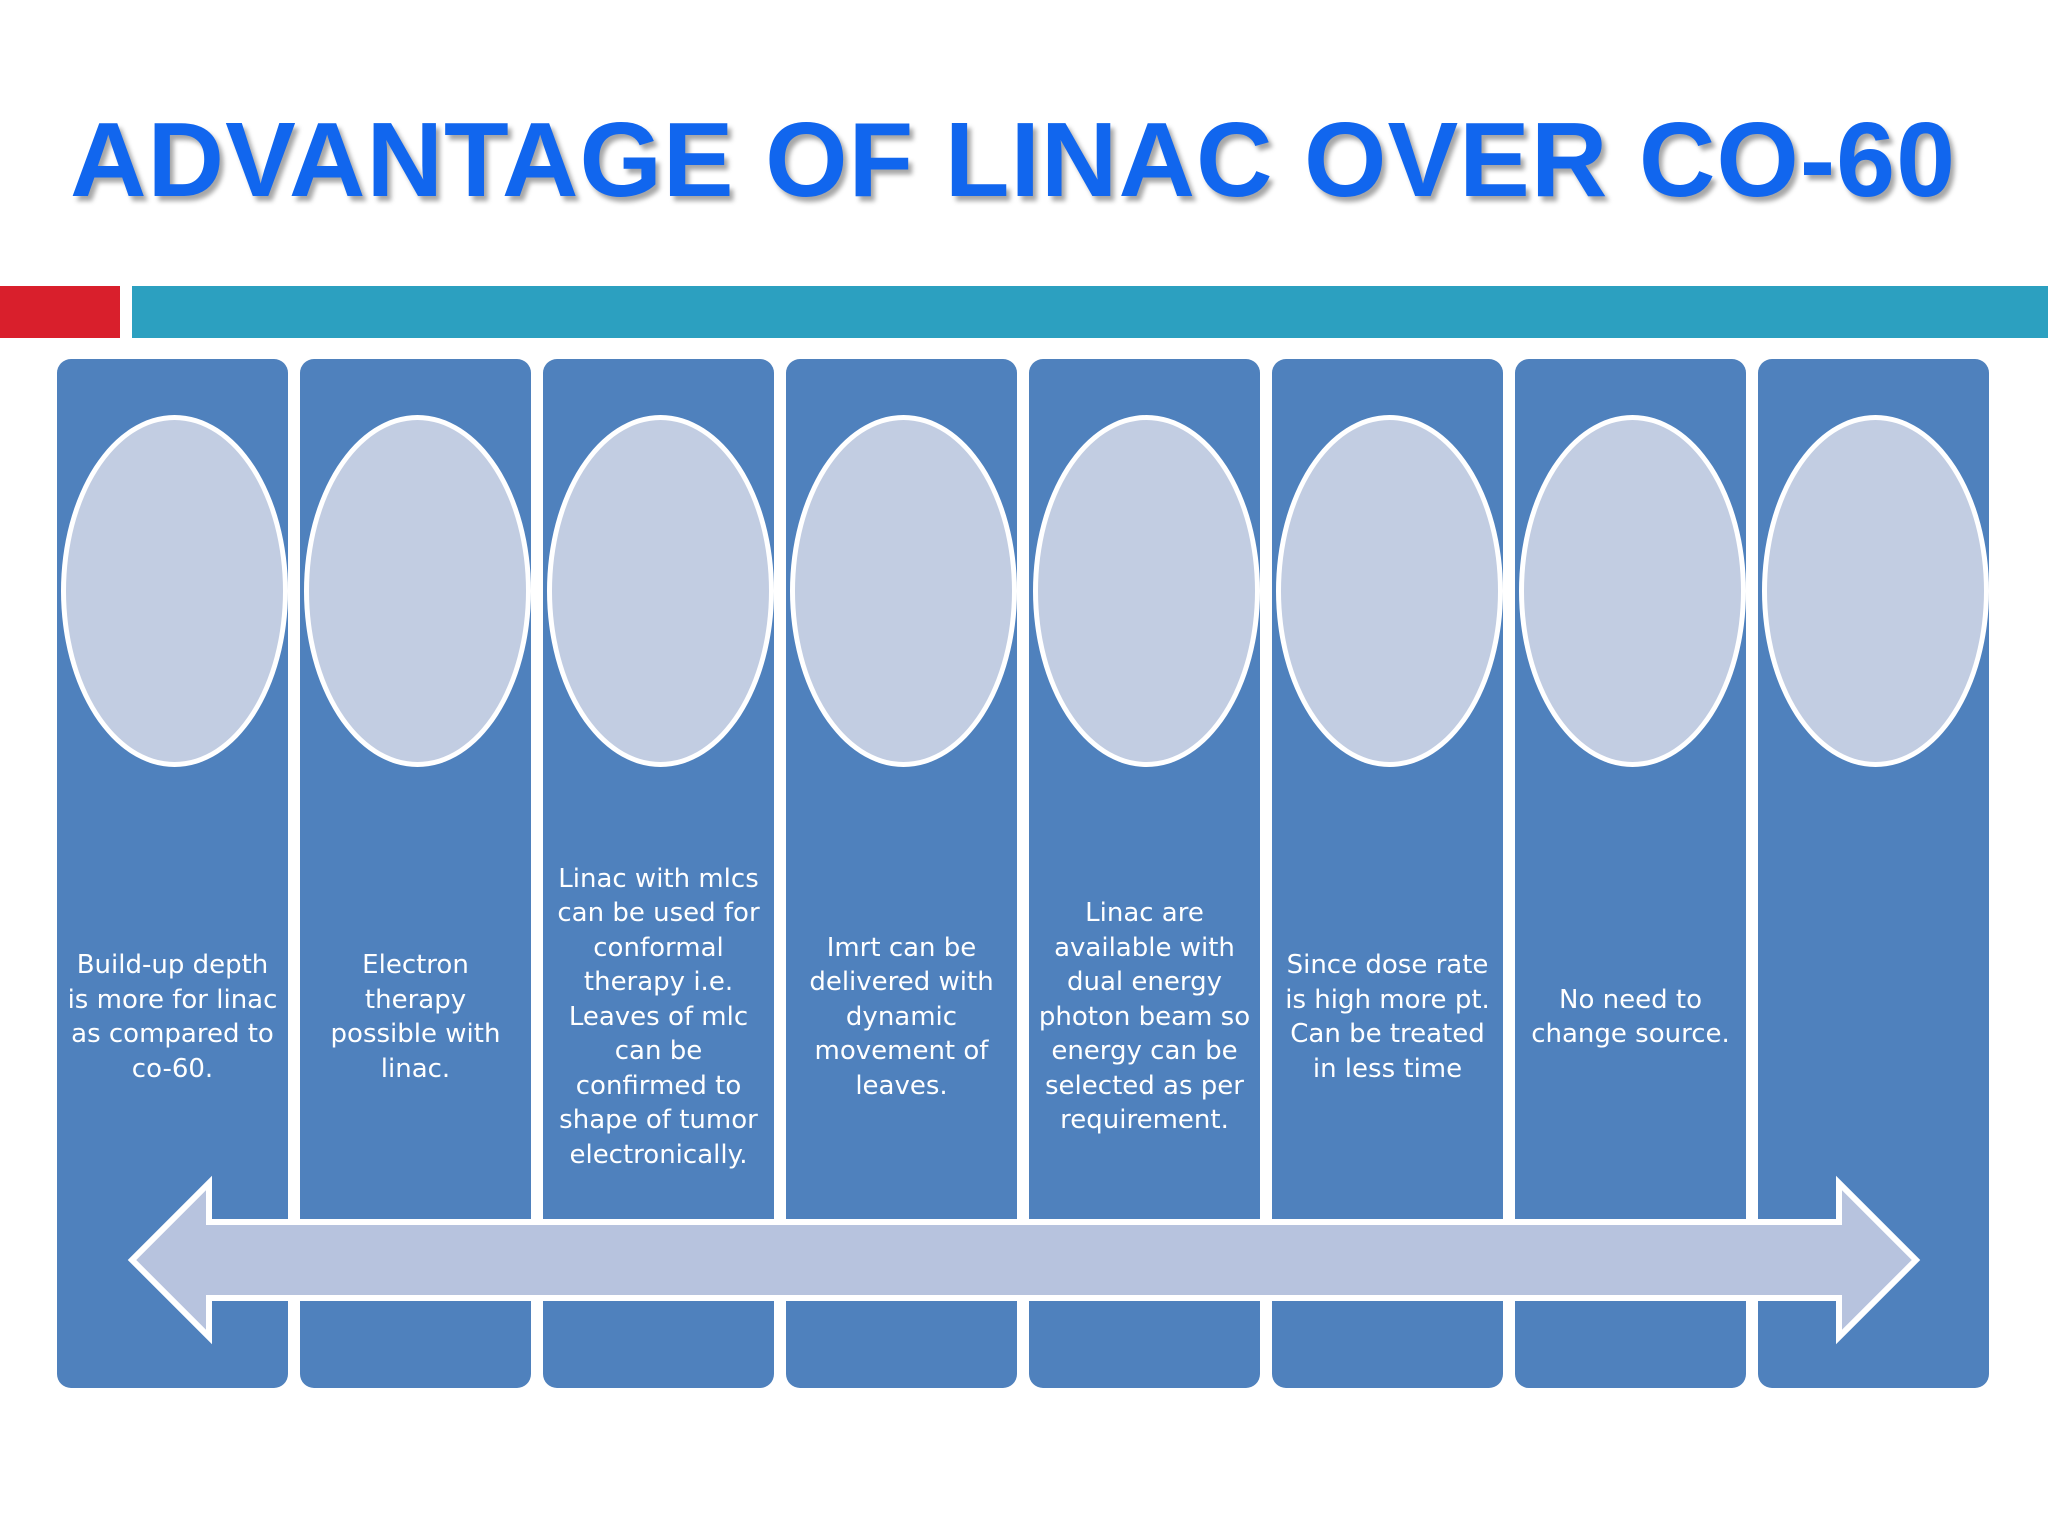  What do you see at coordinates (415, 873) in the screenshot?
I see `advantage-column: Electron therapy possible with linac.` at bounding box center [415, 873].